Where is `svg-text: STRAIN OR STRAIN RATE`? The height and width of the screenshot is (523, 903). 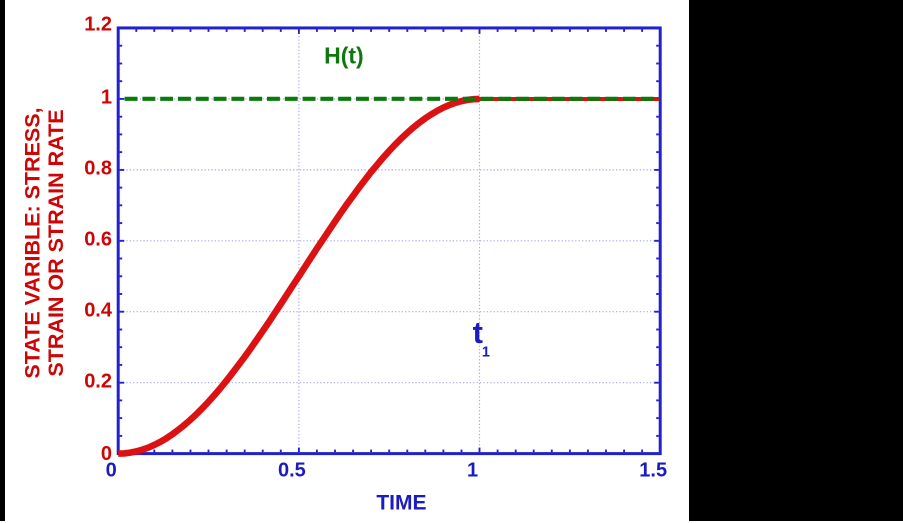 svg-text: STRAIN OR STRAIN RATE is located at coordinates (56, 242).